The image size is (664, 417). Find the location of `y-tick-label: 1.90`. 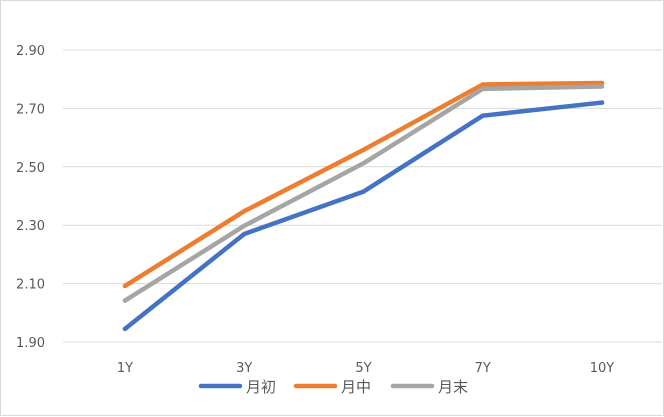

y-tick-label: 1.90 is located at coordinates (30, 343).